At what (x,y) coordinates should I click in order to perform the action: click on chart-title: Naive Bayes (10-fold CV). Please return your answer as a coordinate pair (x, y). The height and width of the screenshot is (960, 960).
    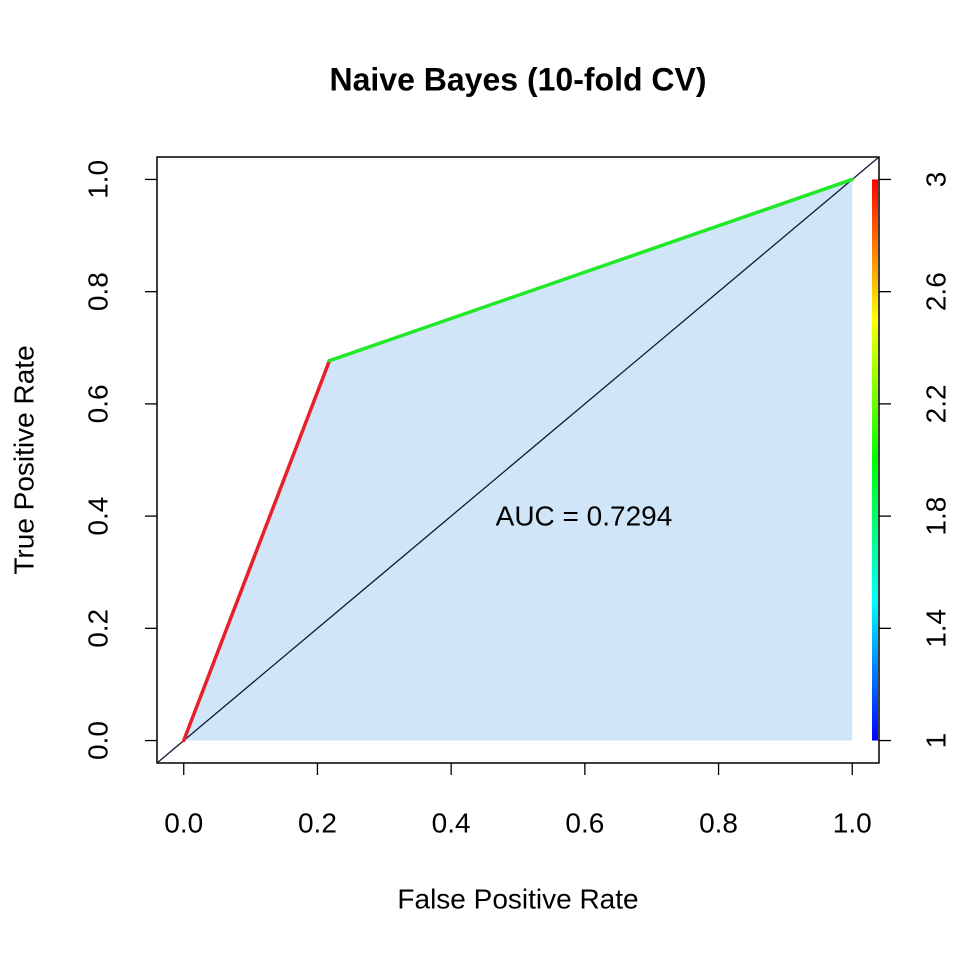
    Looking at the image, I should click on (517, 79).